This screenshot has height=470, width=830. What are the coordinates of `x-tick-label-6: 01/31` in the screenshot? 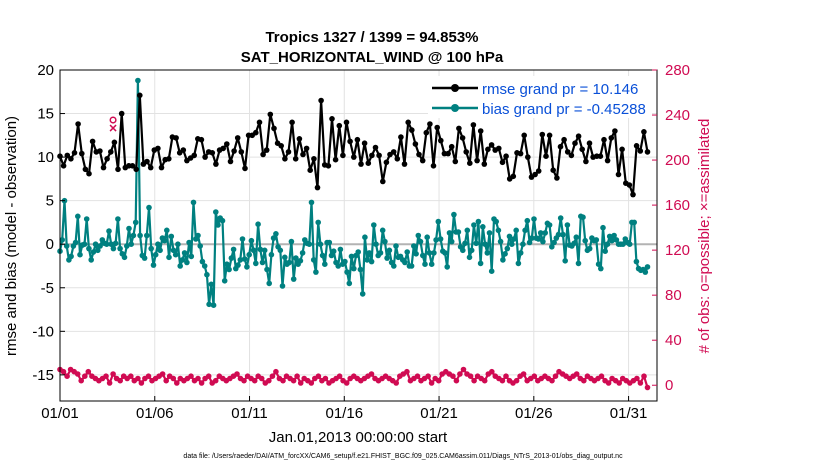 It's located at (629, 413).